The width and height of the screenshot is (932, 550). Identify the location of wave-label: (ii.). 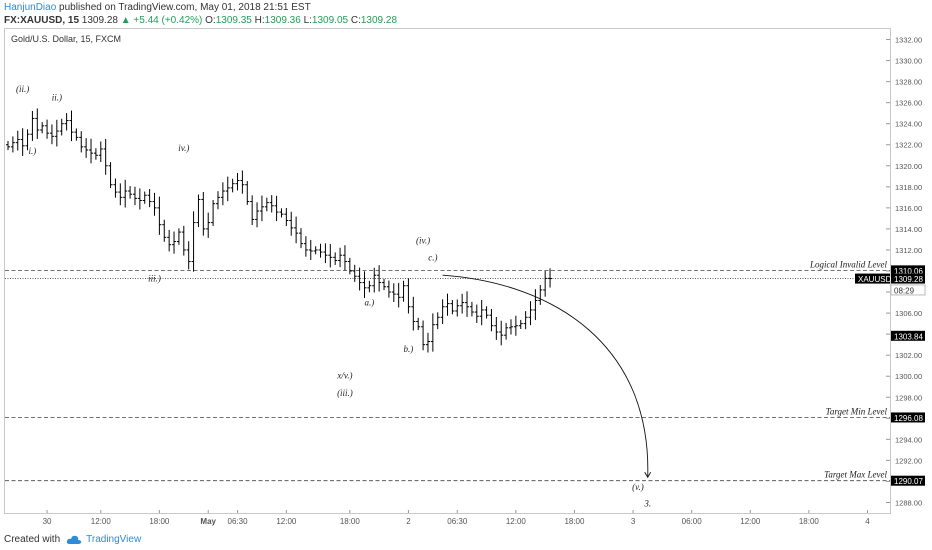
(22, 89).